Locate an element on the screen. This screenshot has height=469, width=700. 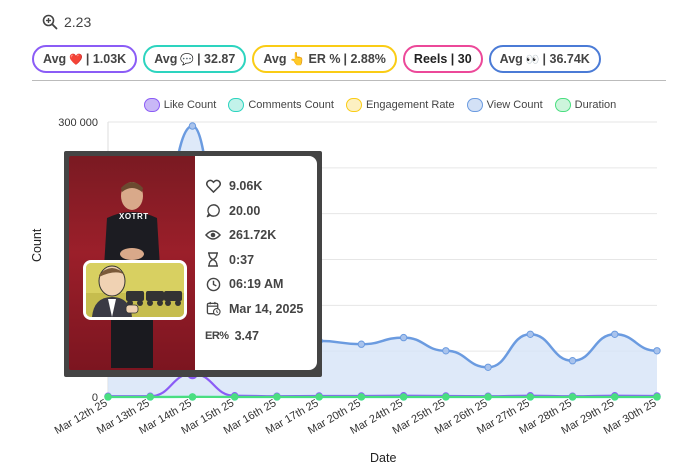
avg-views-pill: Avg 👀 | 36.74K is located at coordinates (544, 59).